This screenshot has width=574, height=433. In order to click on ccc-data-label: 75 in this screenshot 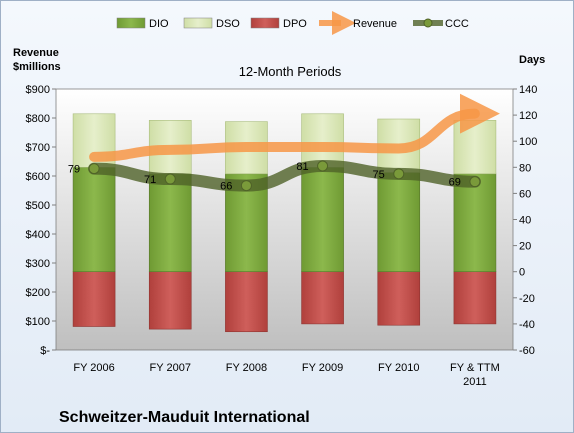, I will do `click(379, 175)`.